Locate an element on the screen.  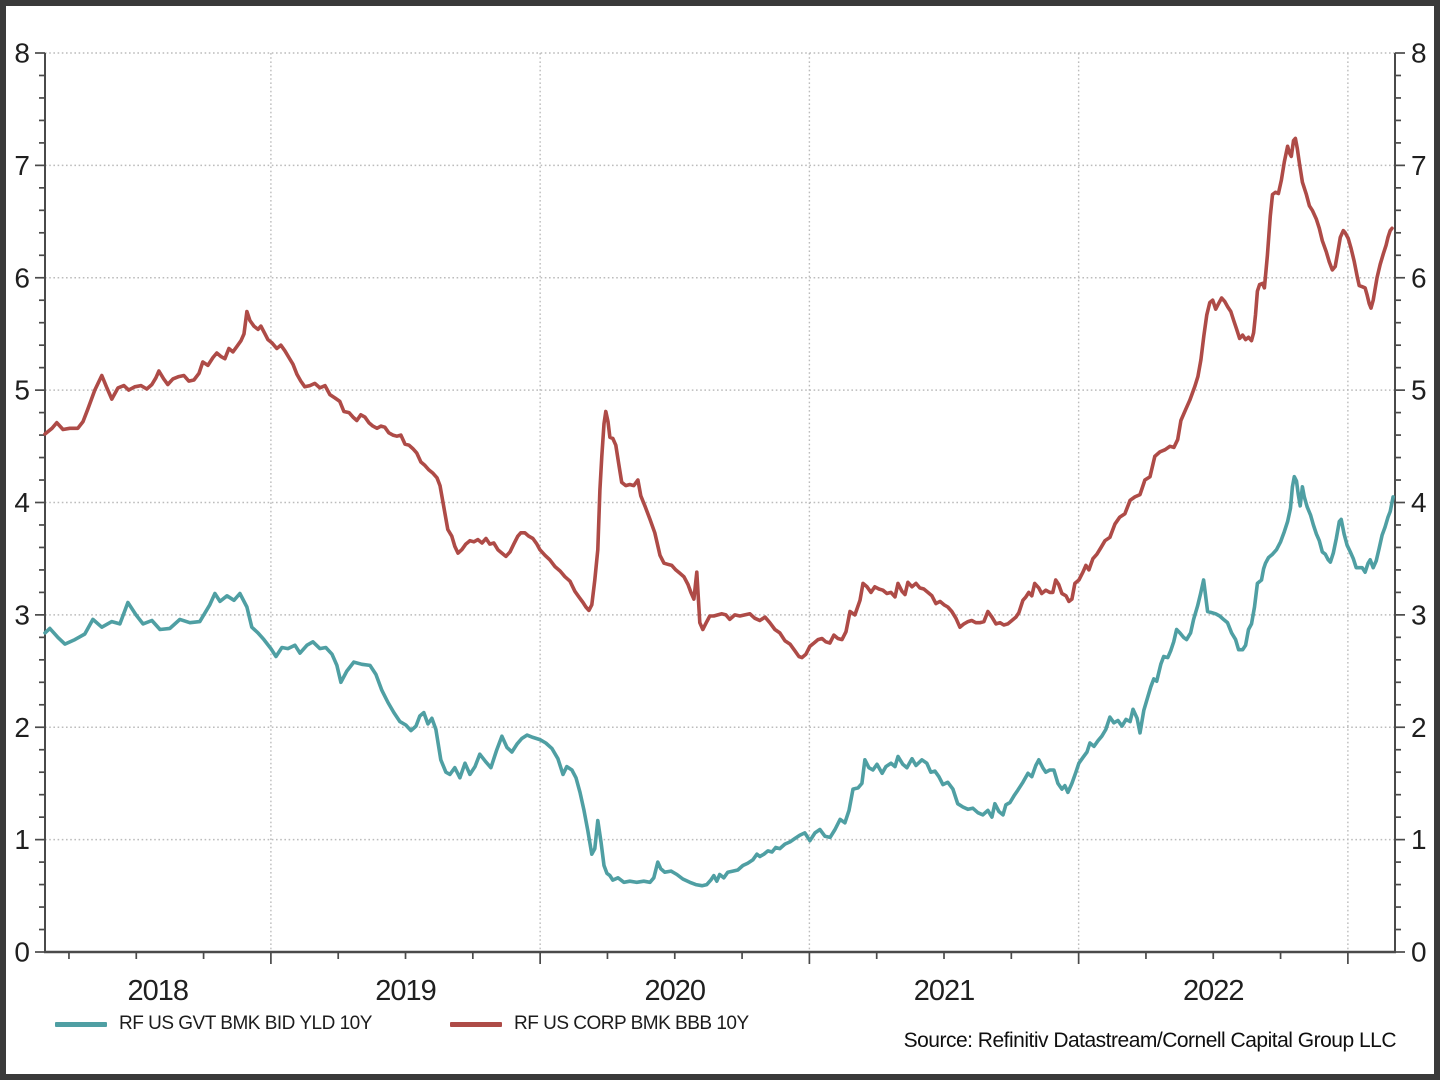
x-year-label: 2021 is located at coordinates (944, 991).